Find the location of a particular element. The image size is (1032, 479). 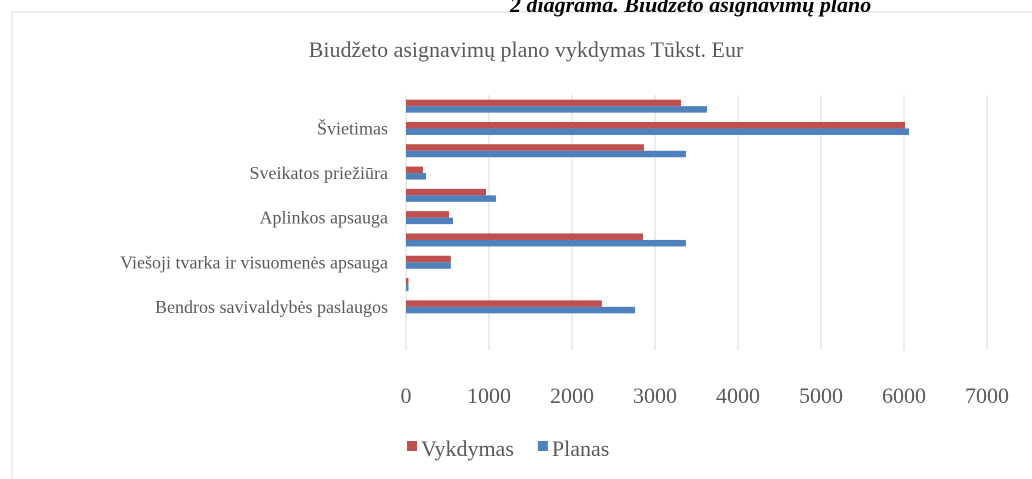

y-tick-label: Aplinkos apsauga is located at coordinates (324, 218).